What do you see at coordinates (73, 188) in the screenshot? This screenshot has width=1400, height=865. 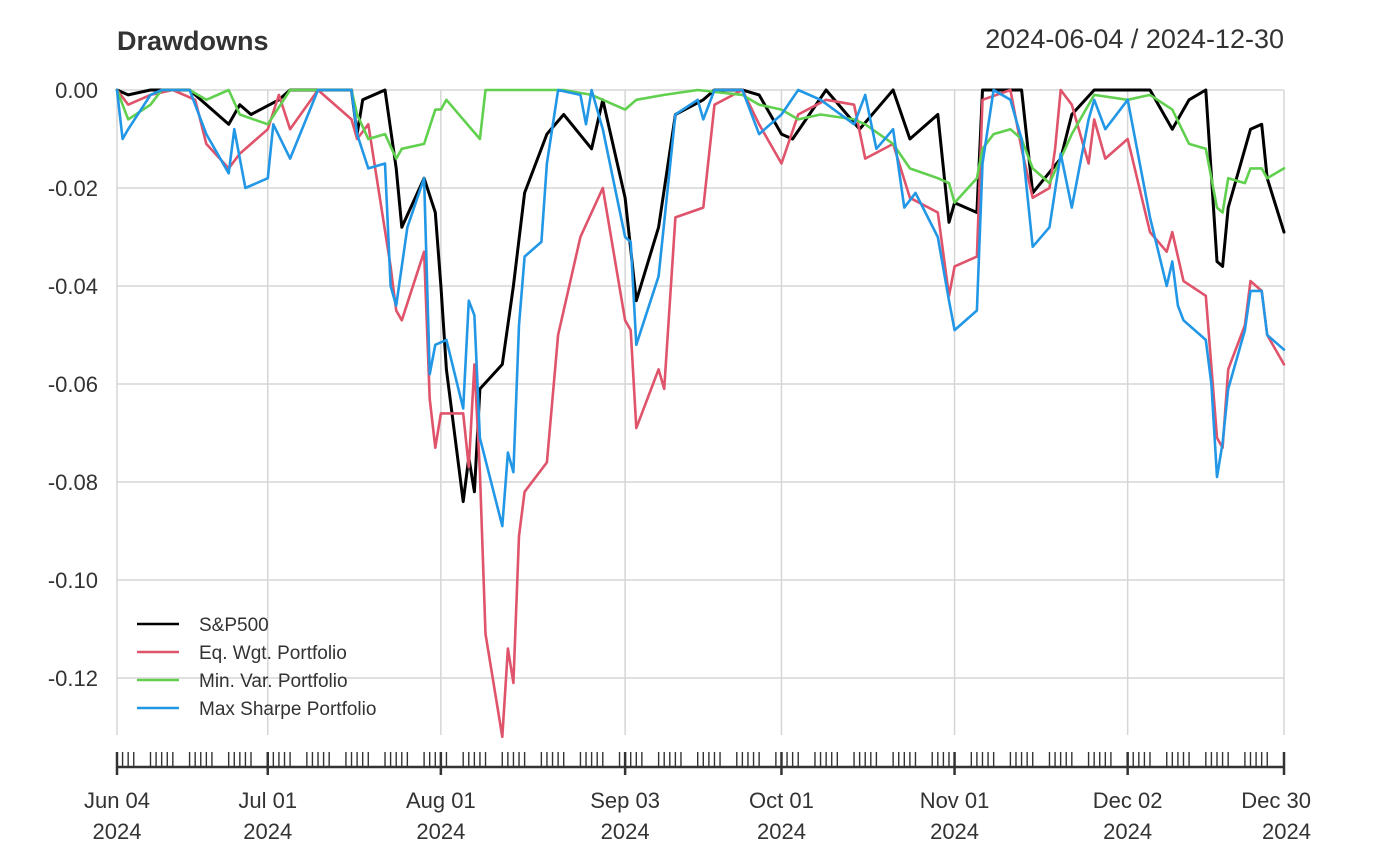 I see `y-tick-label: -0.02` at bounding box center [73, 188].